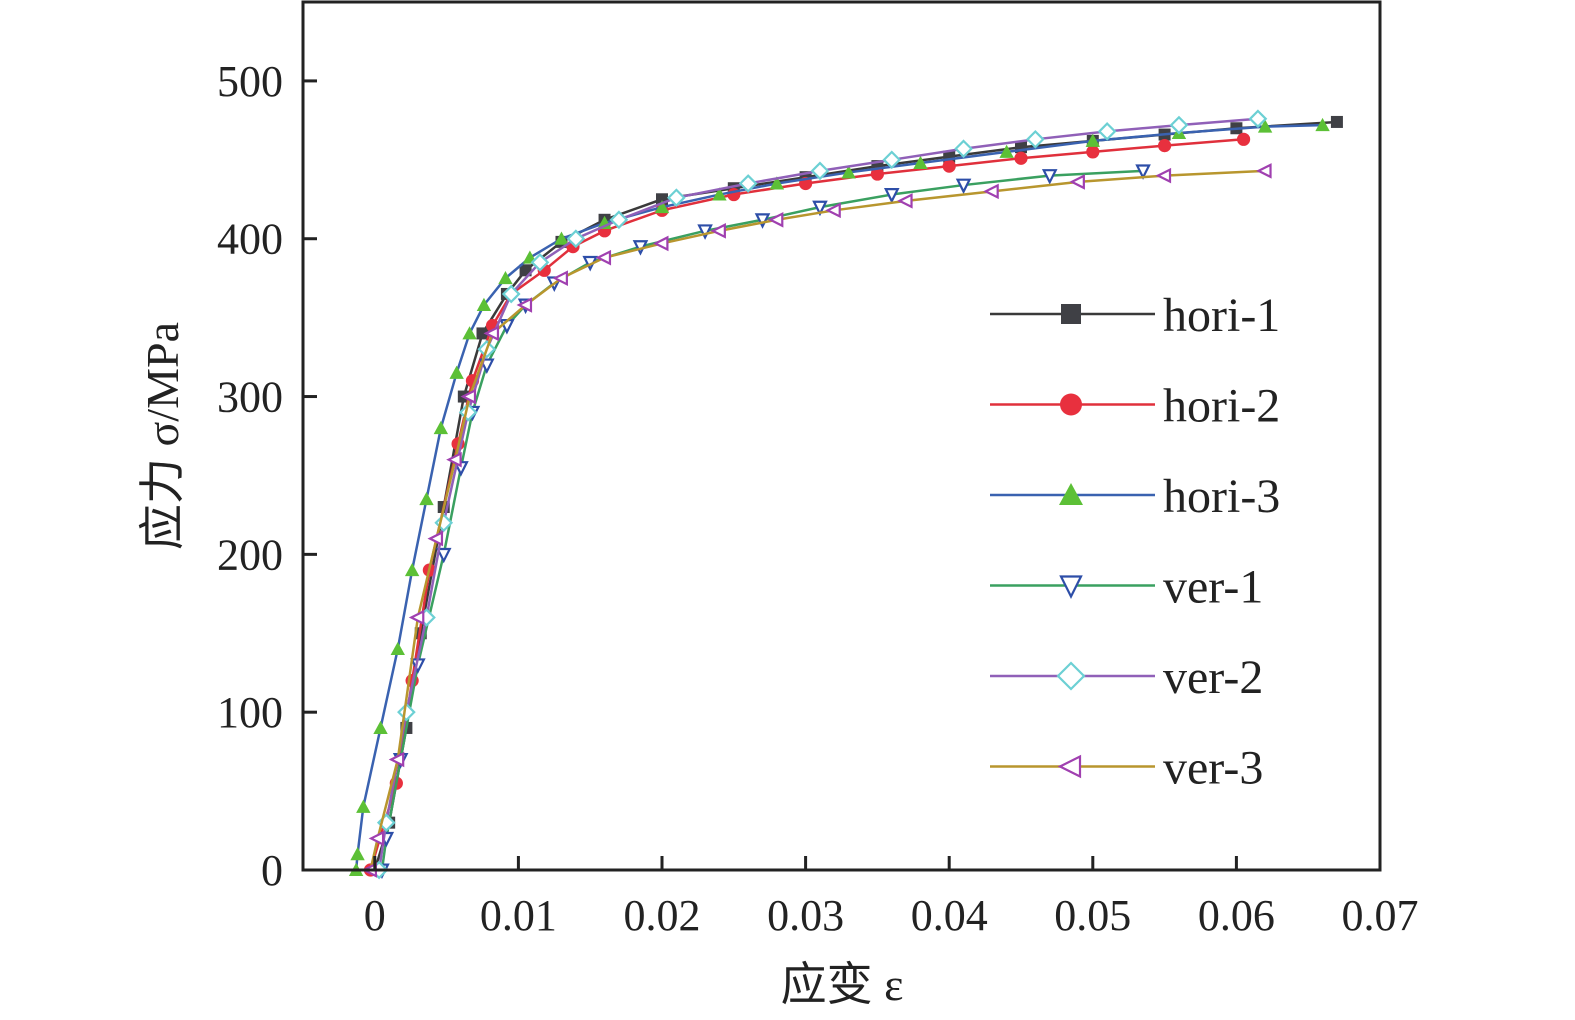 The height and width of the screenshot is (1020, 1575). I want to click on y-tick-label: 200, so click(250, 554).